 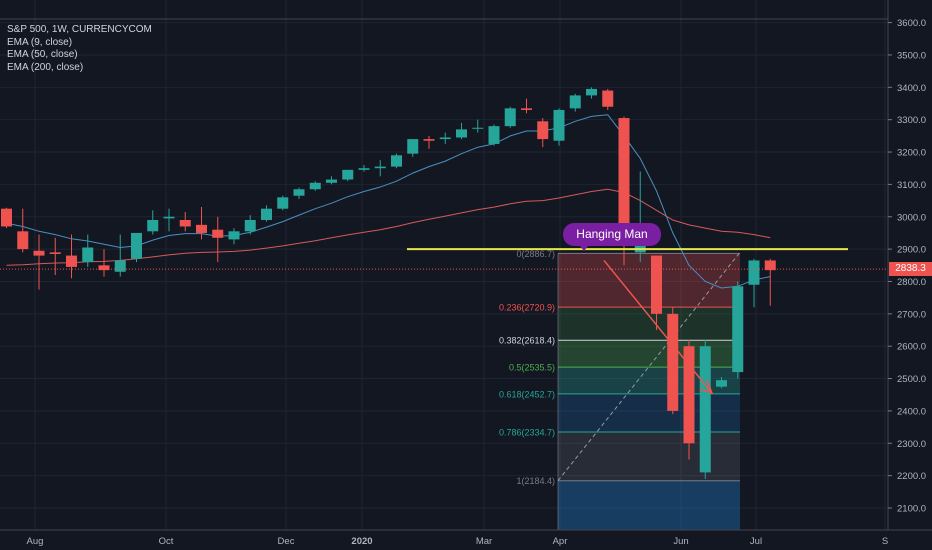 What do you see at coordinates (680, 541) in the screenshot?
I see `time-tick-label: Jun` at bounding box center [680, 541].